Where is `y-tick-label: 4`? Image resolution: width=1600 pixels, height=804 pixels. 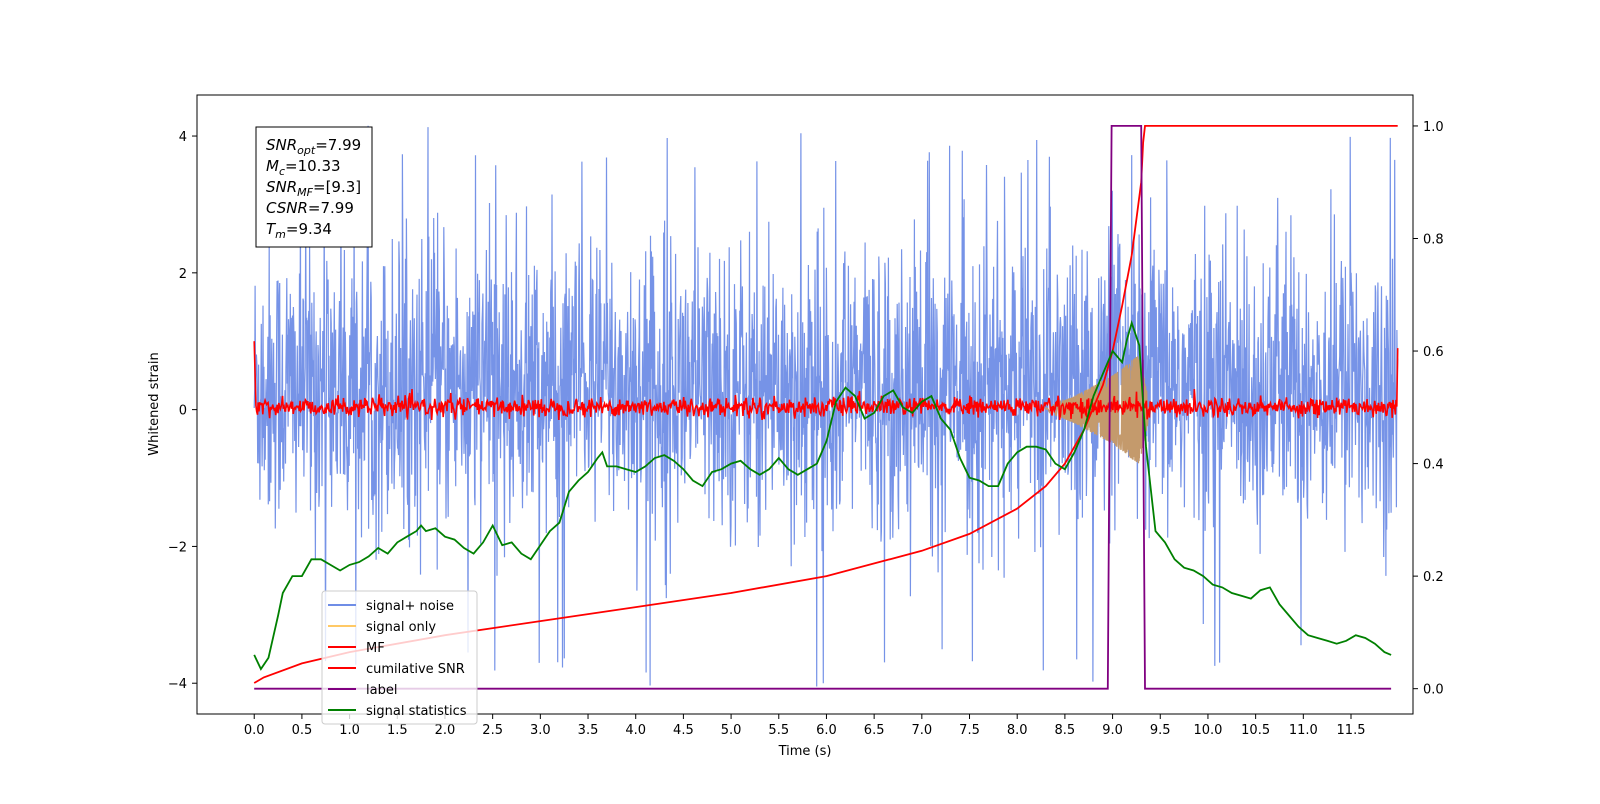 y-tick-label: 4 is located at coordinates (183, 137).